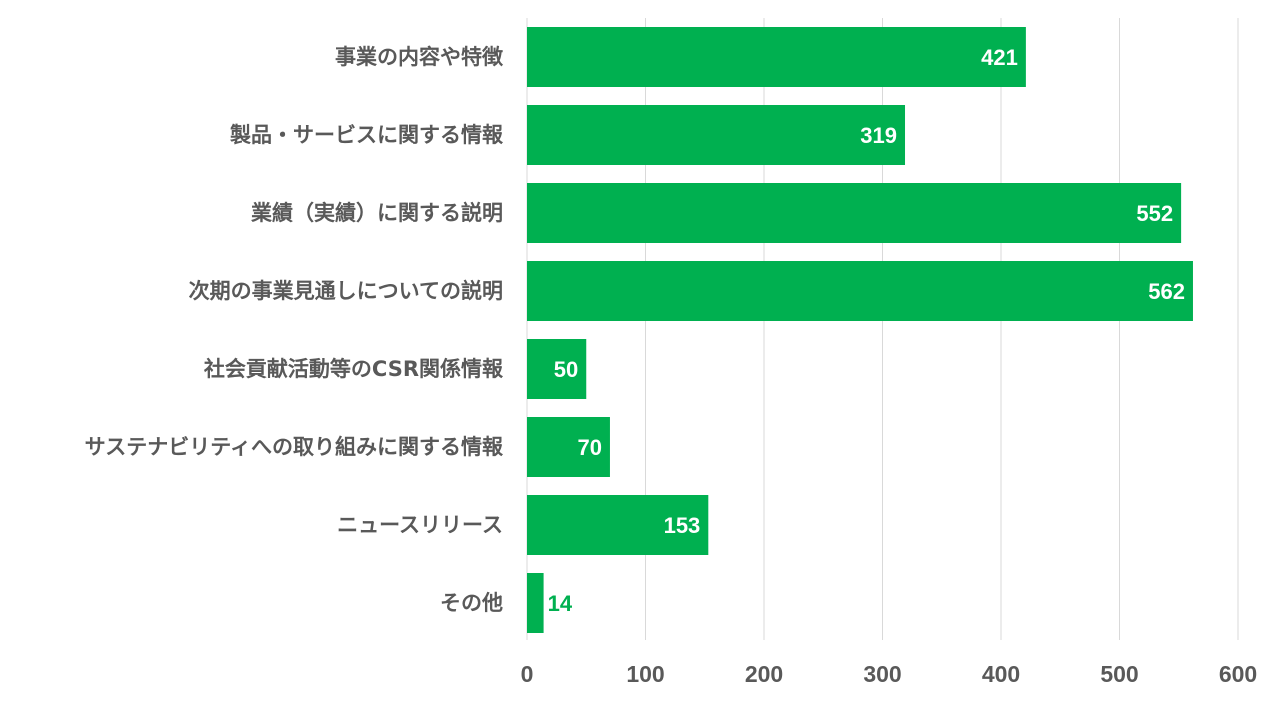 This screenshot has width=1280, height=720. Describe the element at coordinates (294, 447) in the screenshot. I see `category-label: サステナビリティへの取り組みに関する情報` at that location.